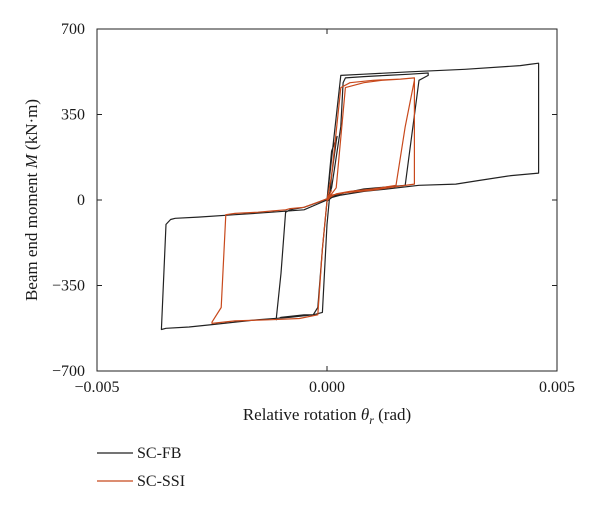  Describe the element at coordinates (31, 161) in the screenshot. I see `y-axis-label-symbol: M` at that location.